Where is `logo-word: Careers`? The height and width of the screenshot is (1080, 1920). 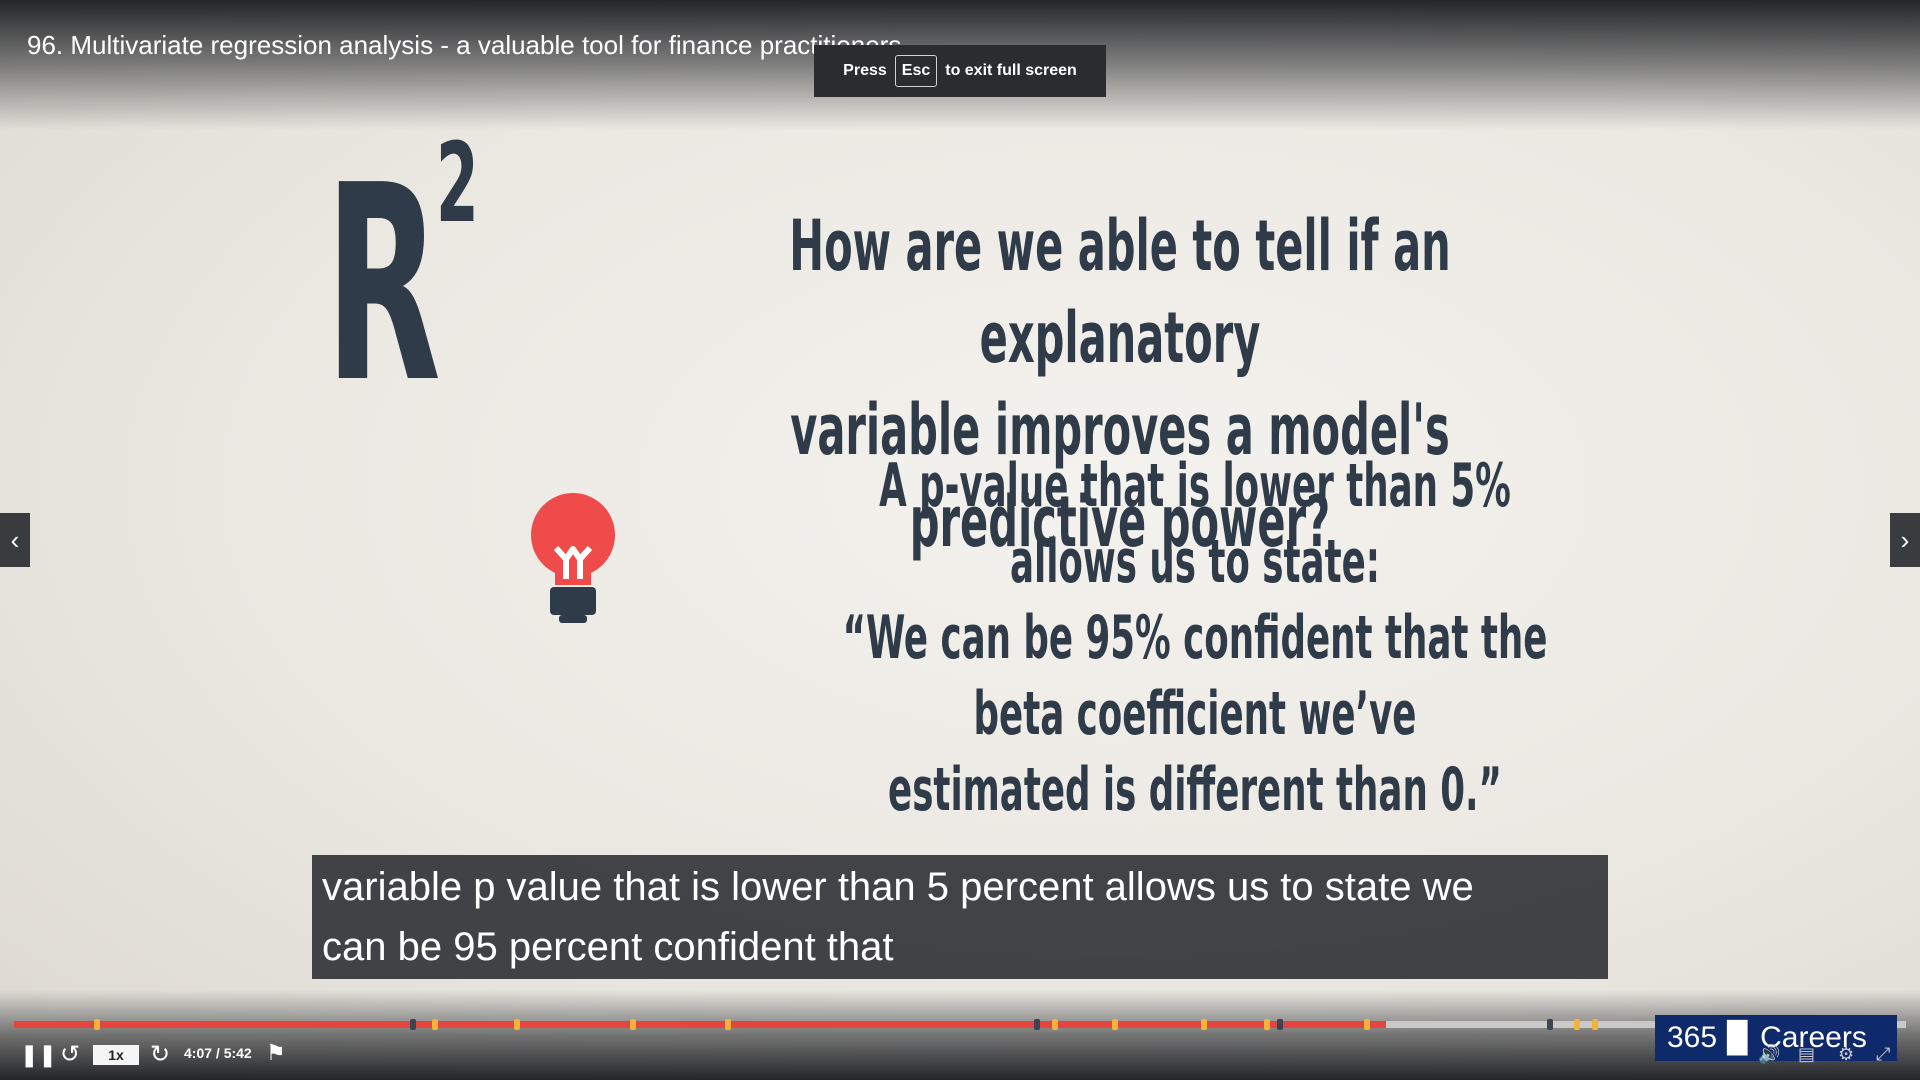 logo-word: Careers is located at coordinates (1813, 1037).